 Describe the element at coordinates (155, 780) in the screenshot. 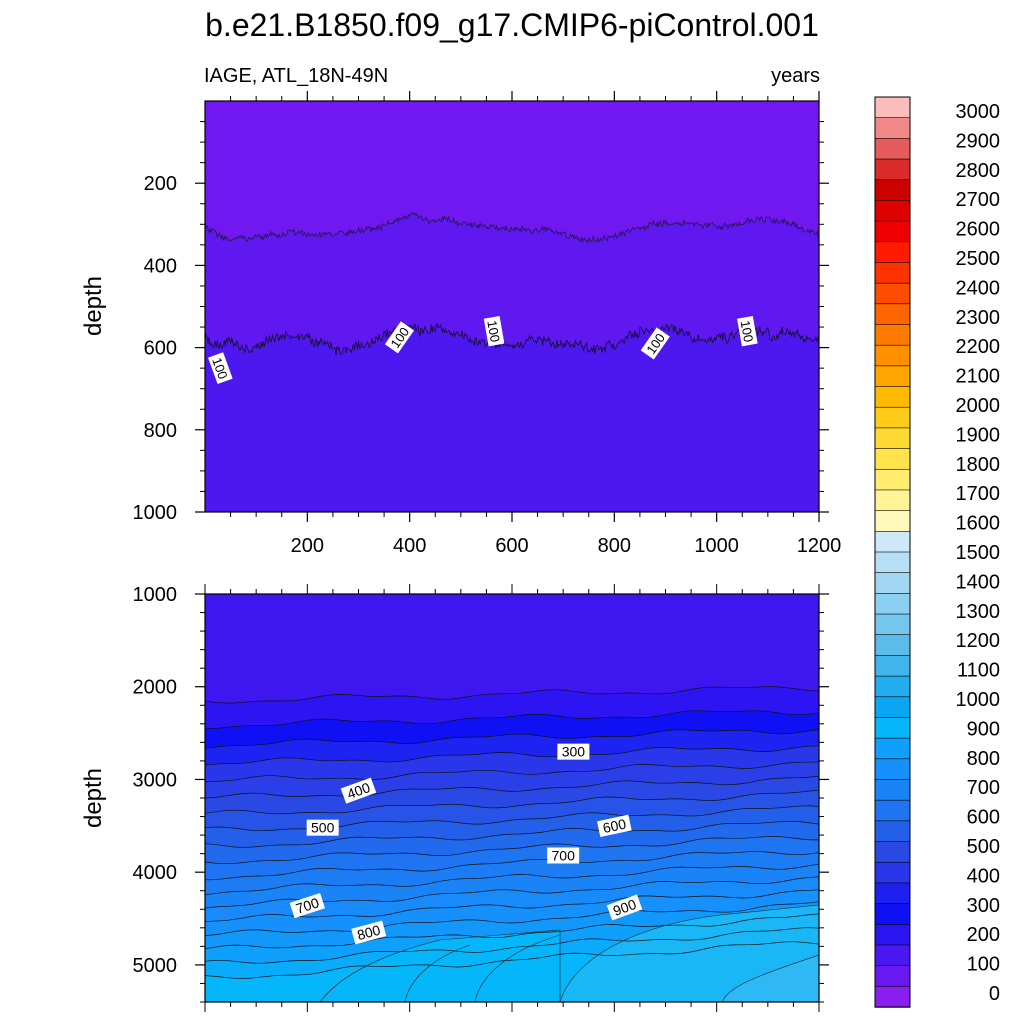

I see `lower-y-tick-label: 3000` at that location.